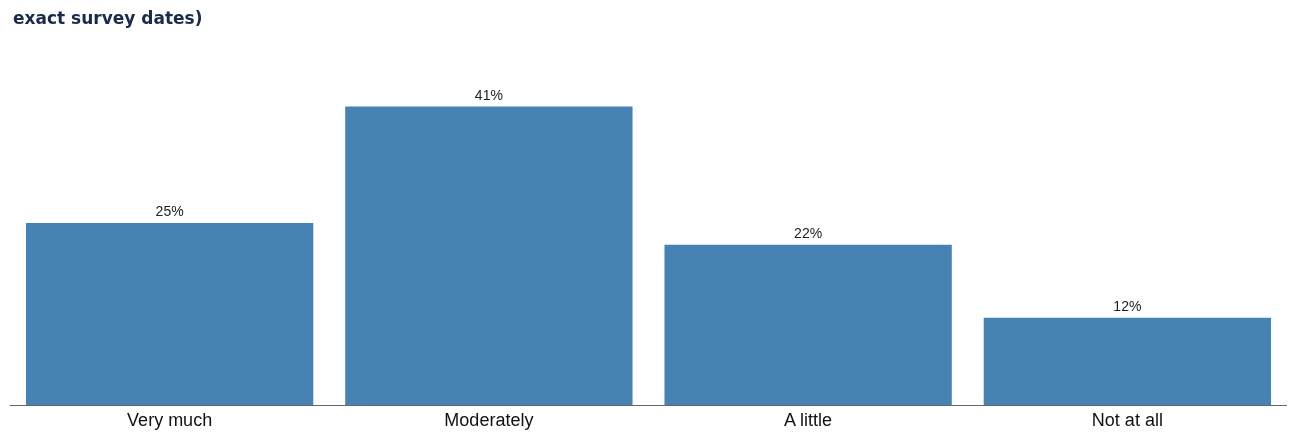  I want to click on data-label: 25%, so click(169, 211).